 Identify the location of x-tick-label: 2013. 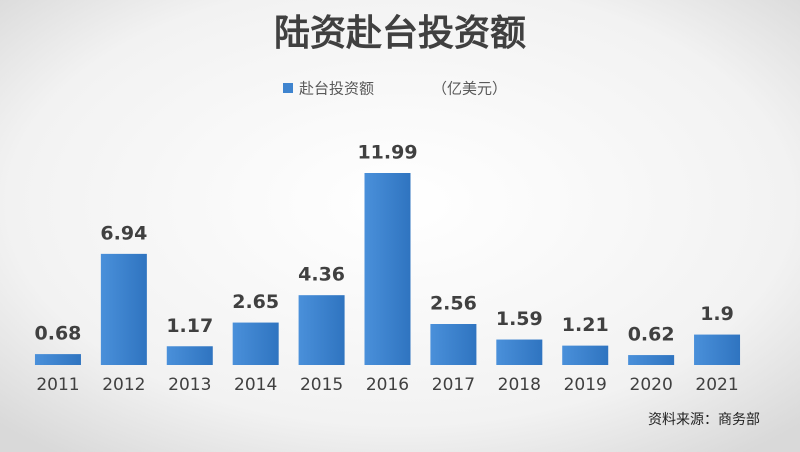
(189, 385).